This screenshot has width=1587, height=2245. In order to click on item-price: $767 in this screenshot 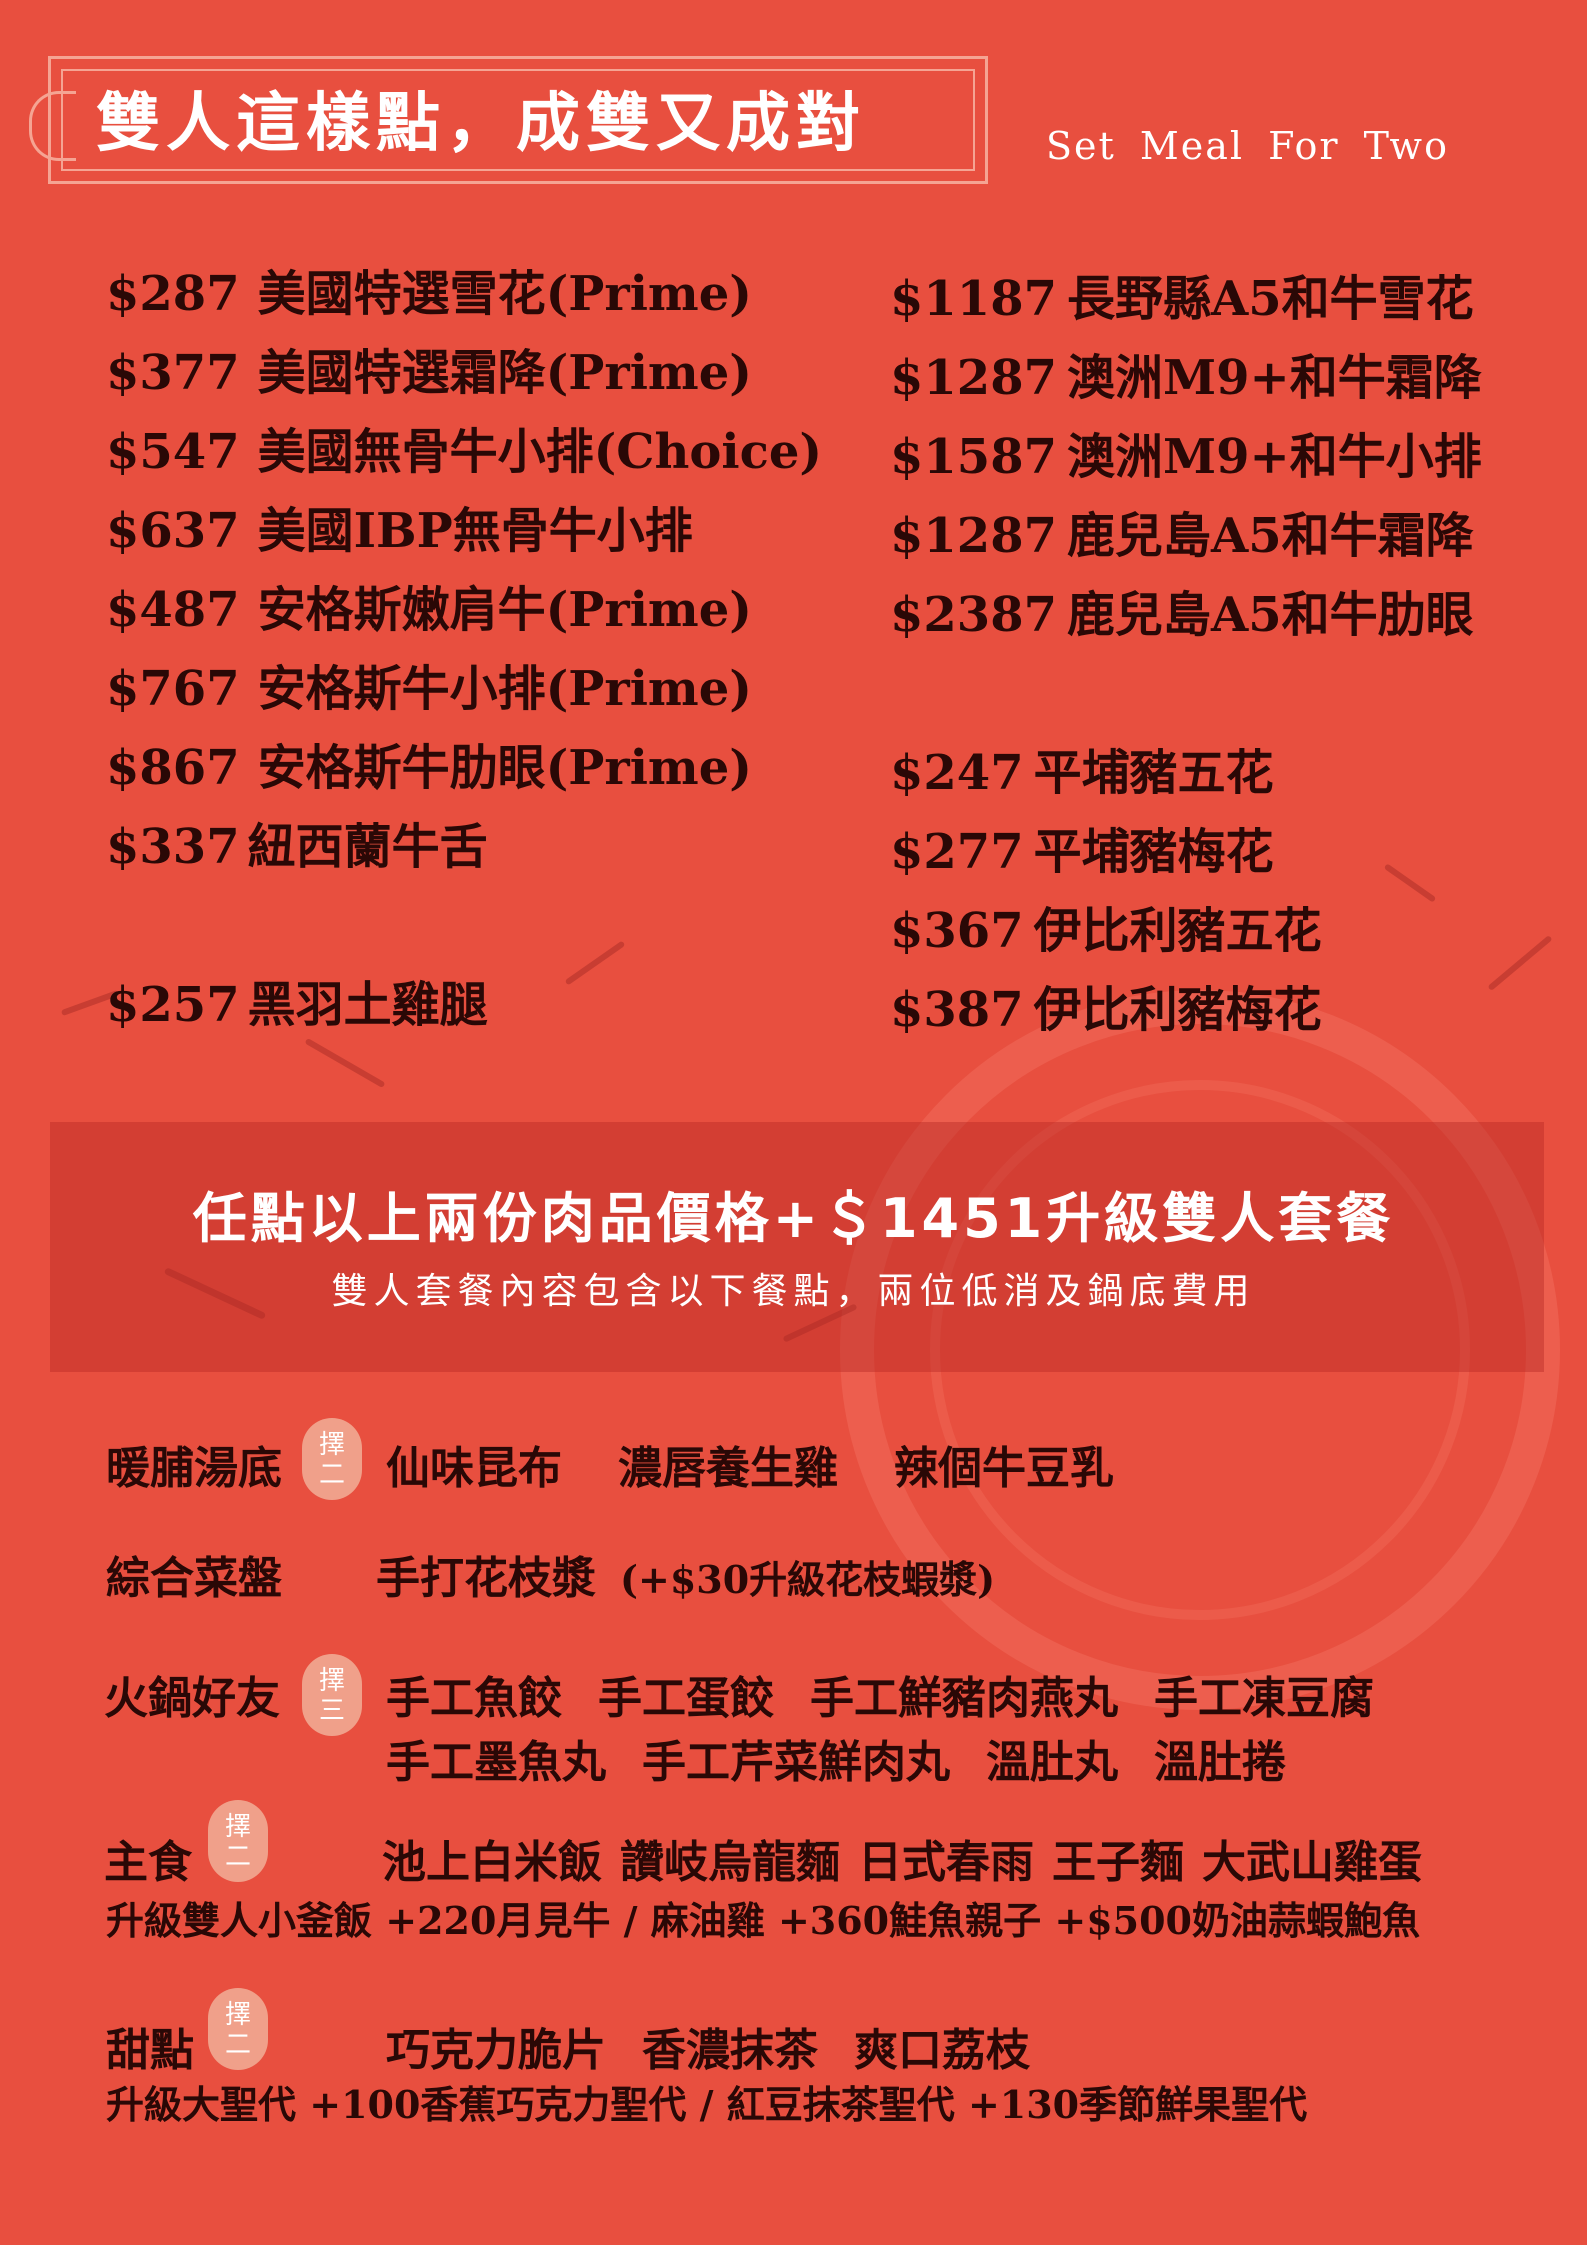, I will do `click(173, 689)`.